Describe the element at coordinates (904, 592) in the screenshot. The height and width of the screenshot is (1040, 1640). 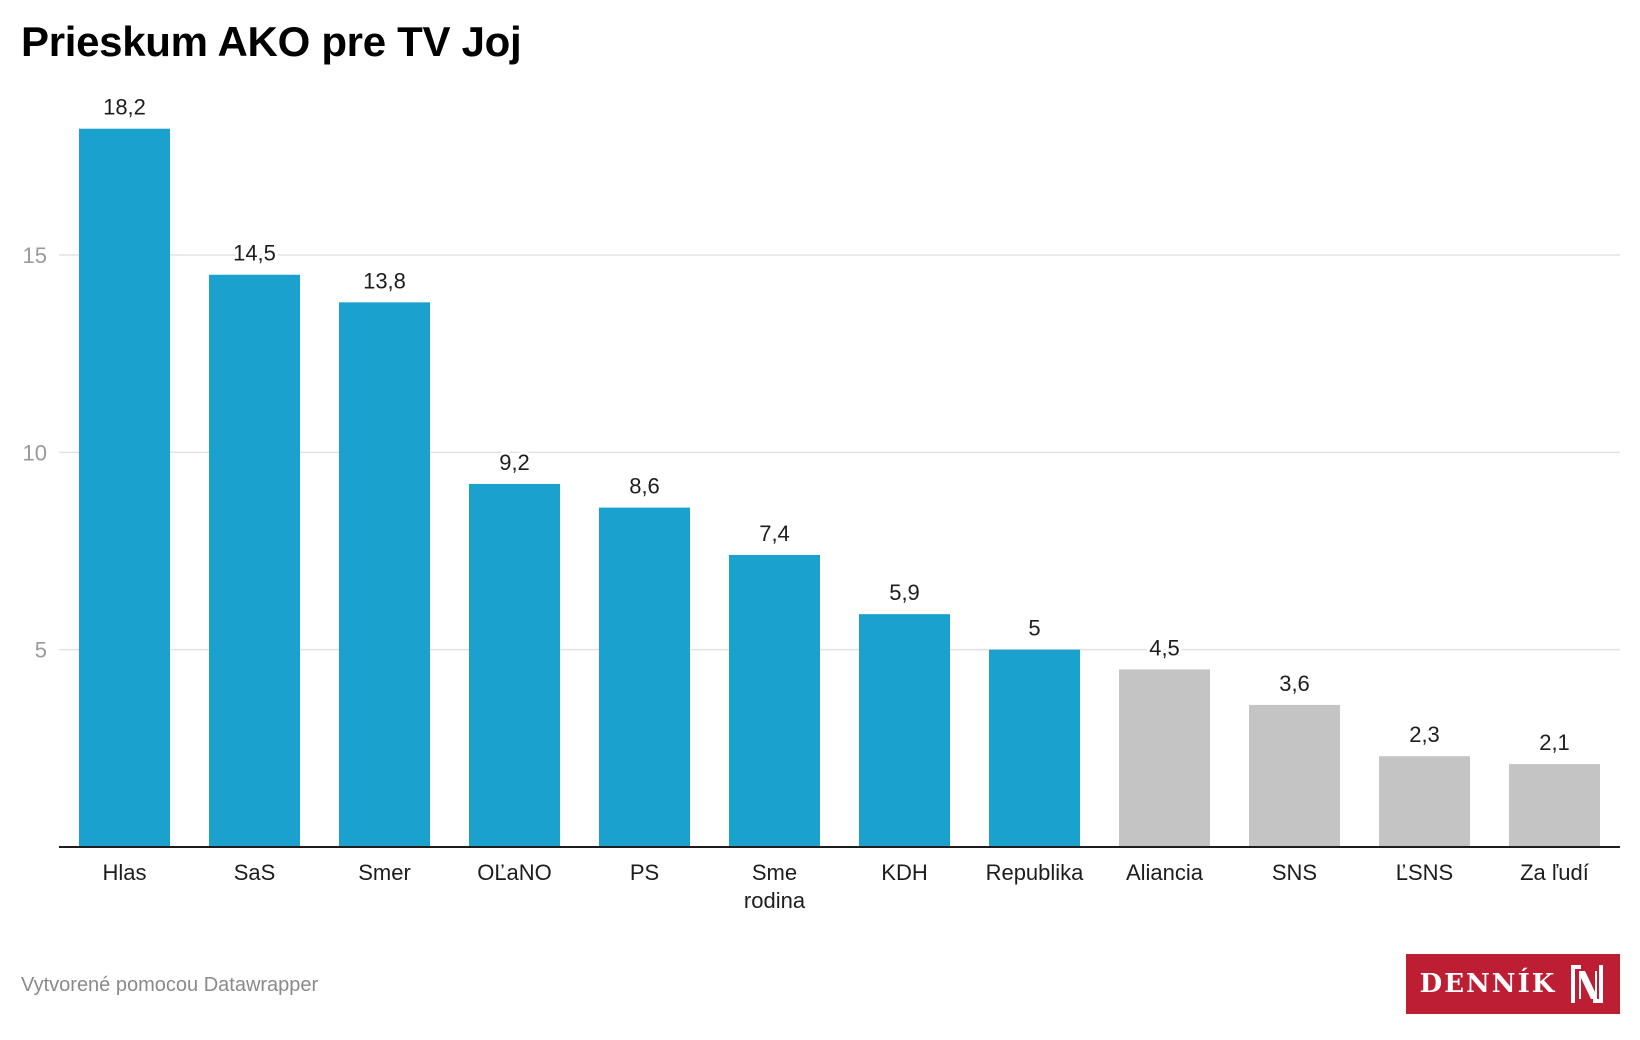
I see `data-label: 5,9` at that location.